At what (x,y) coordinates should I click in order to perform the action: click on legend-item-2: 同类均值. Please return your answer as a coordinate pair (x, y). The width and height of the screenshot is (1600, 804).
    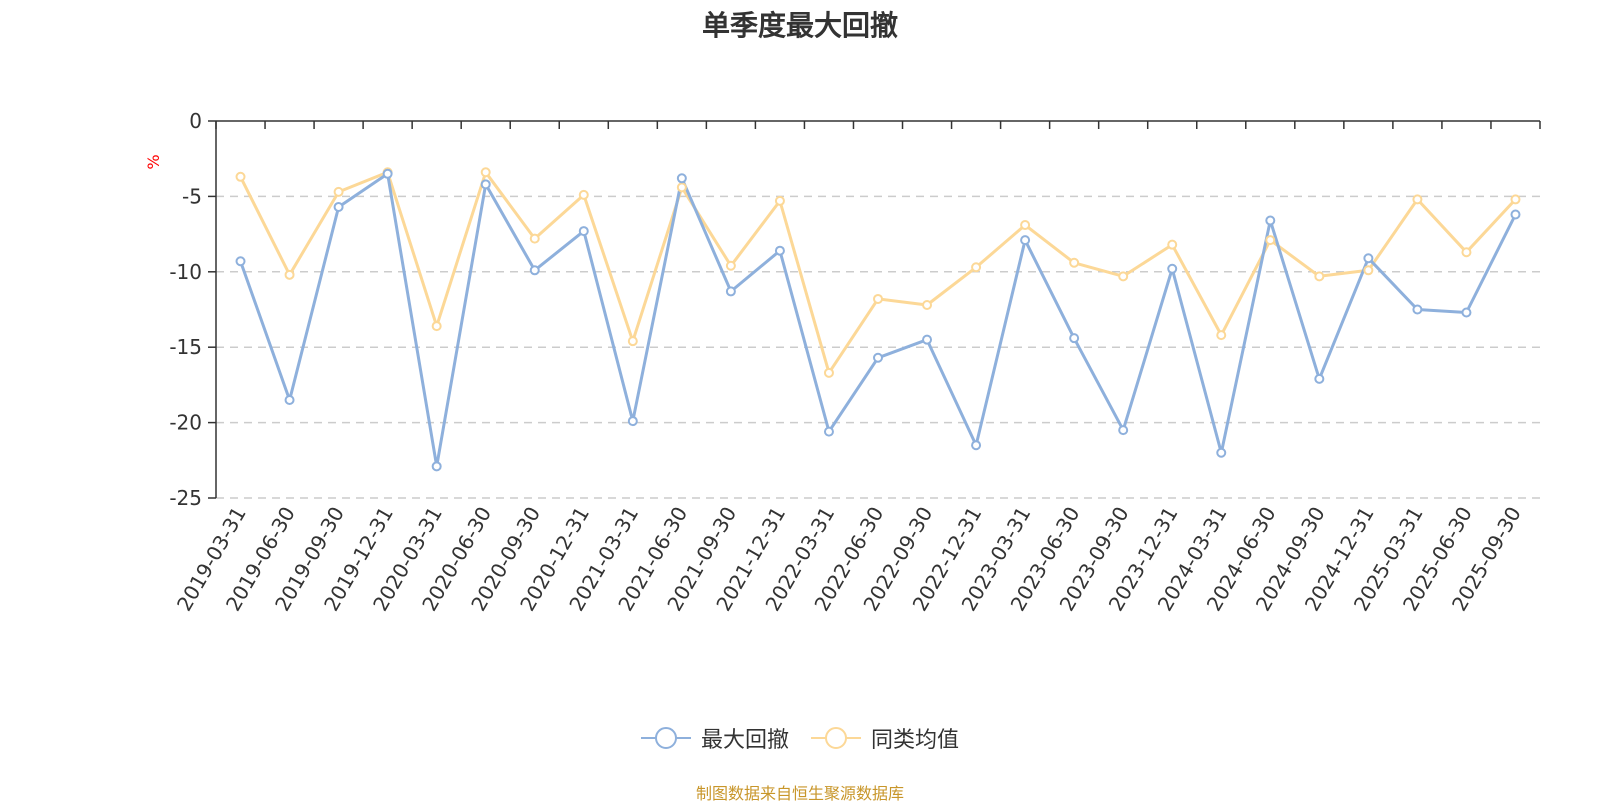
    Looking at the image, I should click on (885, 738).